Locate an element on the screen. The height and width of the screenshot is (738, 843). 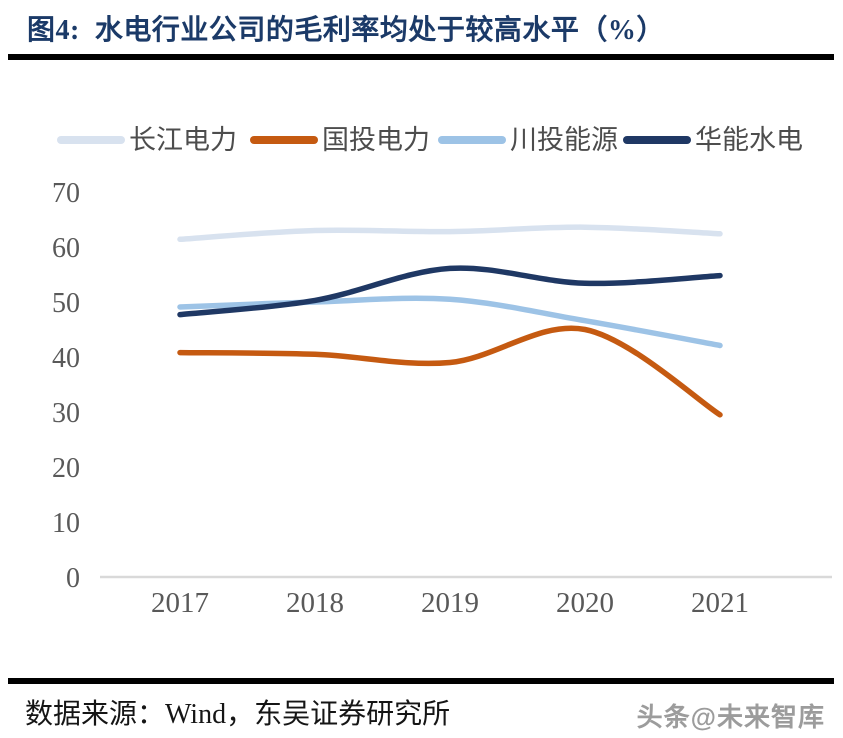
legend-swatch-chuantou-energy is located at coordinates (472, 140).